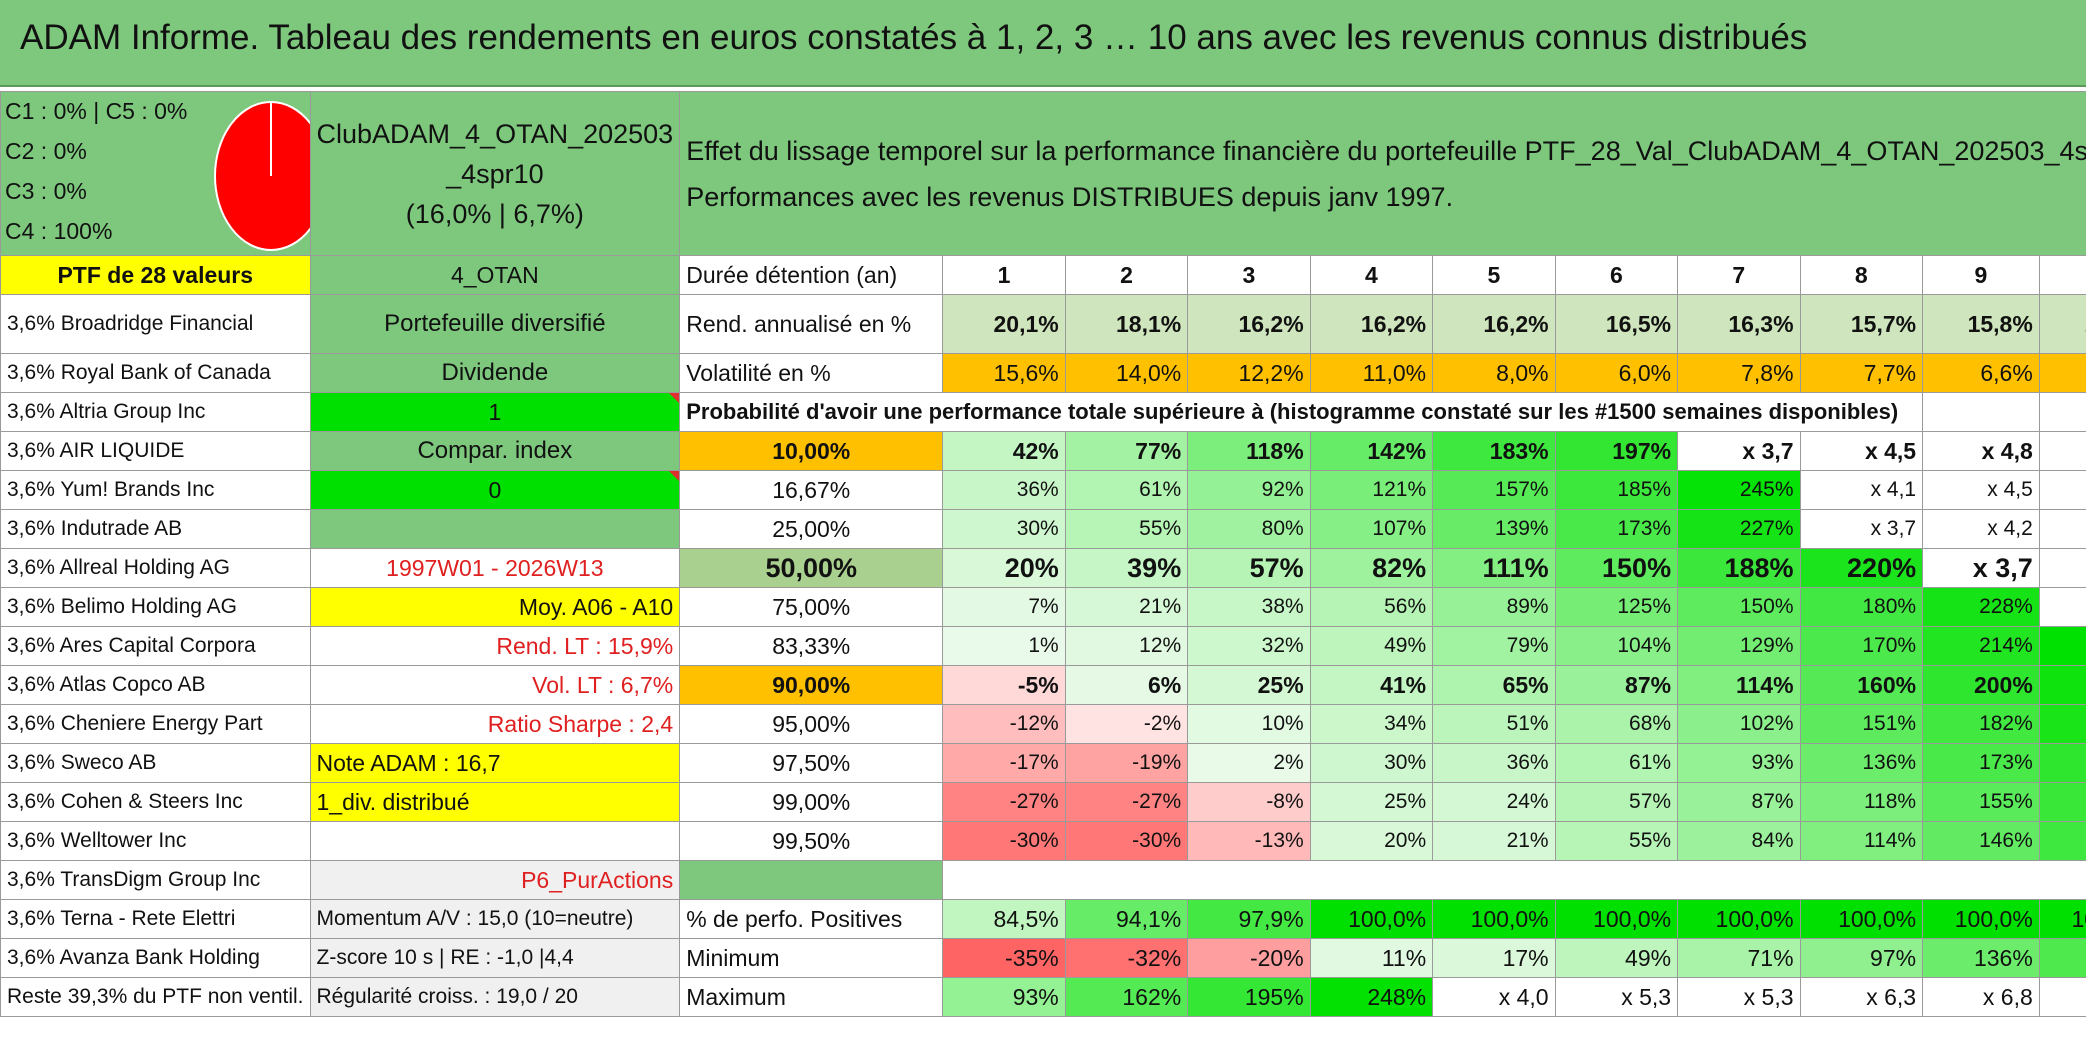 The height and width of the screenshot is (1044, 2086). Describe the element at coordinates (1126, 275) in the screenshot. I see `year-header: 2` at that location.